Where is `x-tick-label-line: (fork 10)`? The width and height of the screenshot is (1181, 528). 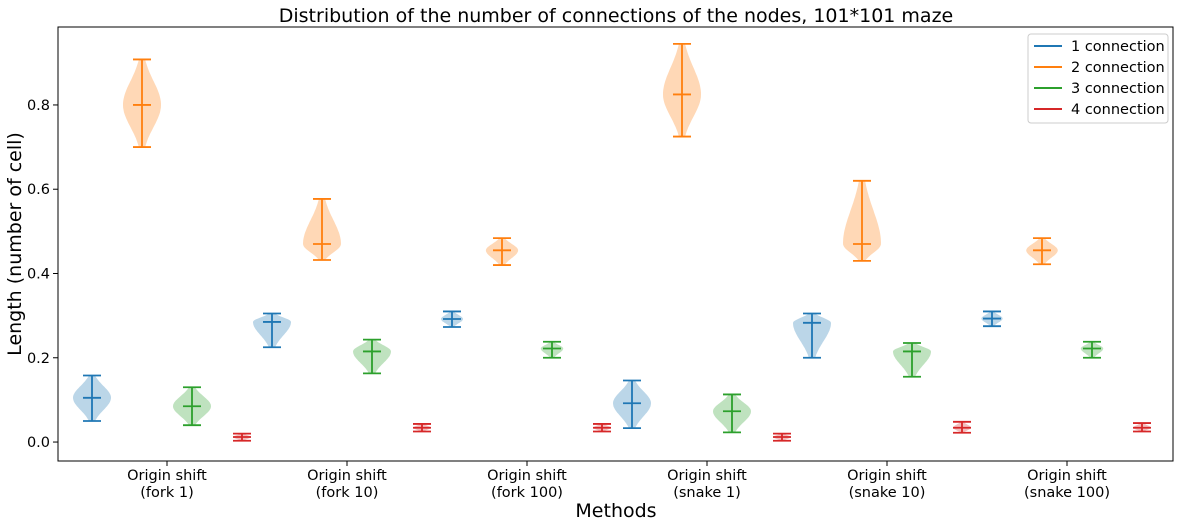 x-tick-label-line: (fork 10) is located at coordinates (347, 493).